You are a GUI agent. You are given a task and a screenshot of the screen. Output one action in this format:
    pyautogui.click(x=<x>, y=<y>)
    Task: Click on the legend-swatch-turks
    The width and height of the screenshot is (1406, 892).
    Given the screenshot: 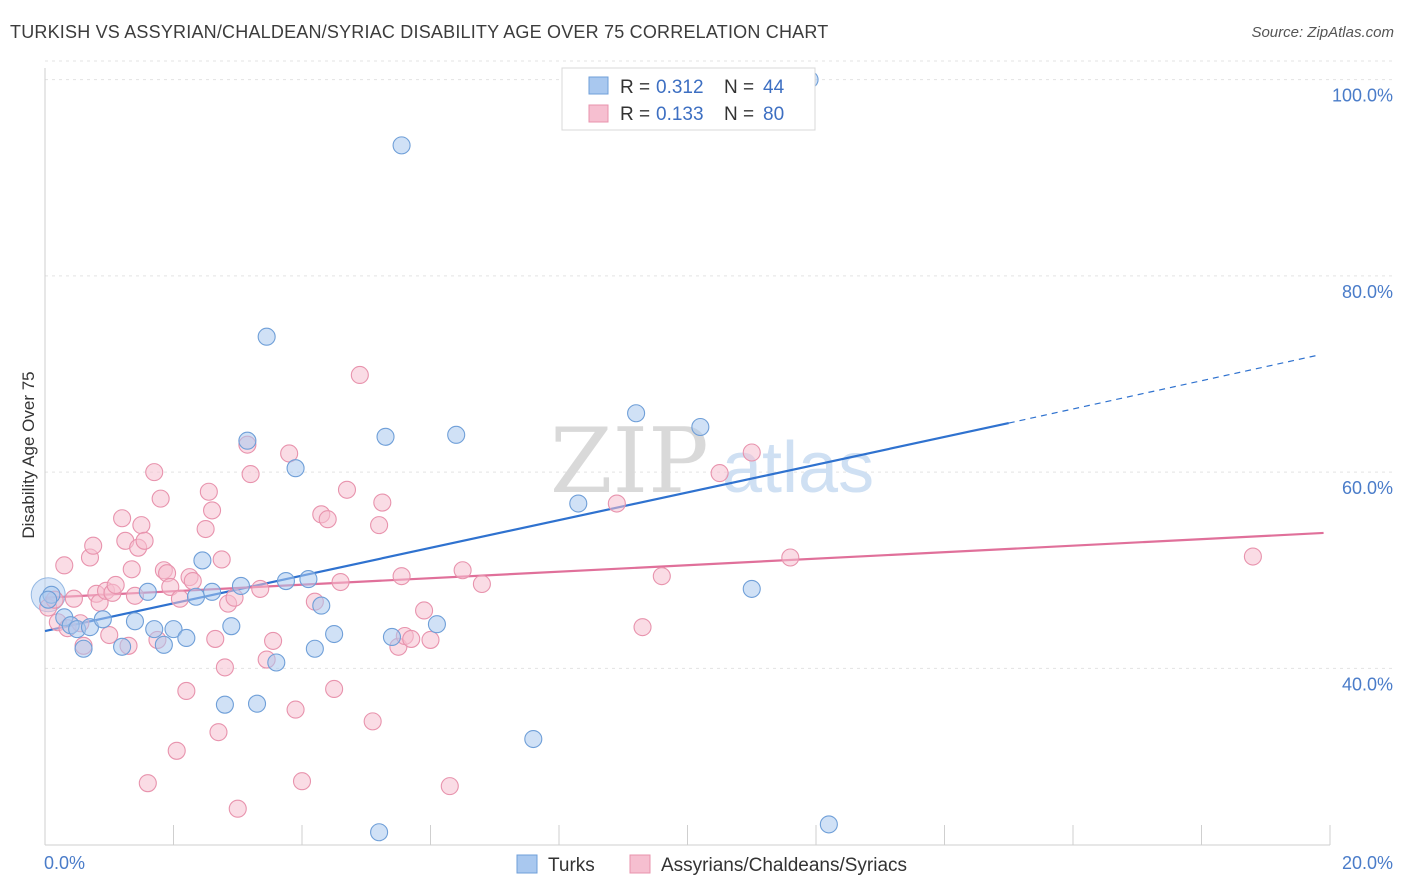 What is the action you would take?
    pyautogui.click(x=598, y=85)
    